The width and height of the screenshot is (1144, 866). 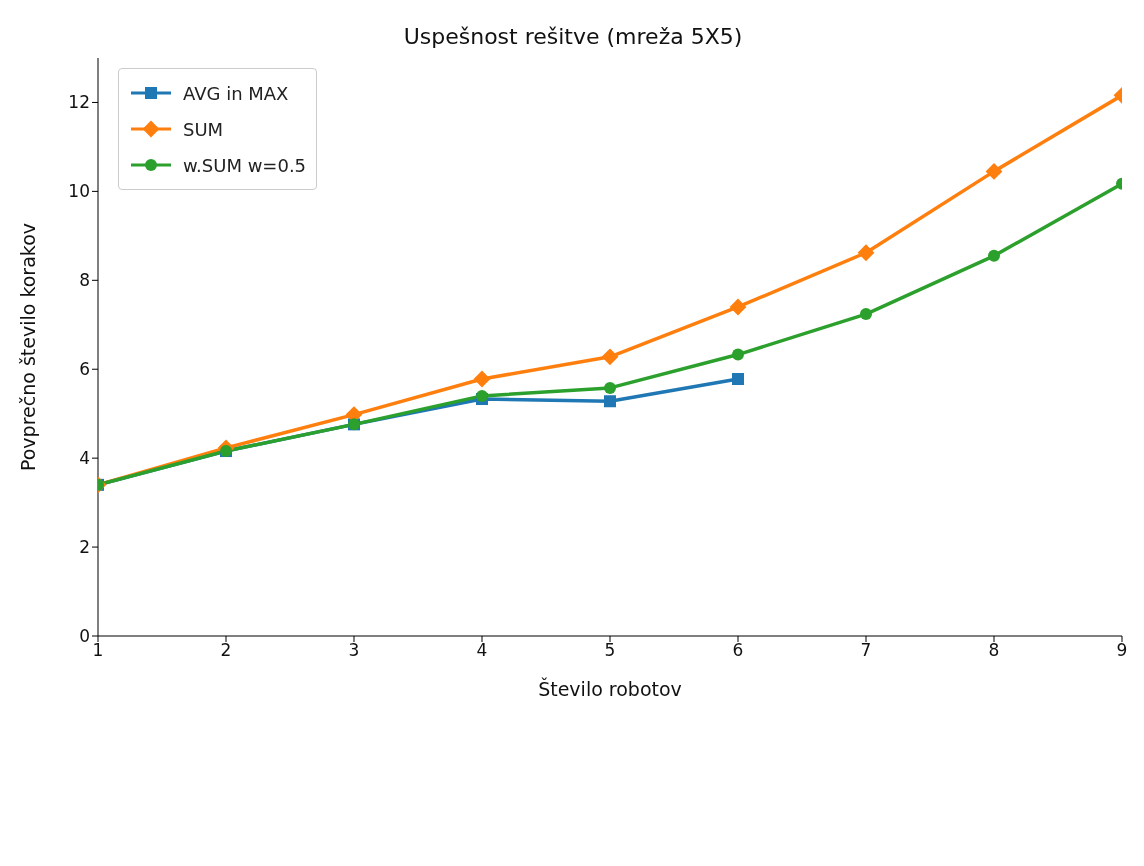 What do you see at coordinates (226, 650) in the screenshot?
I see `x-tick-label: 2` at bounding box center [226, 650].